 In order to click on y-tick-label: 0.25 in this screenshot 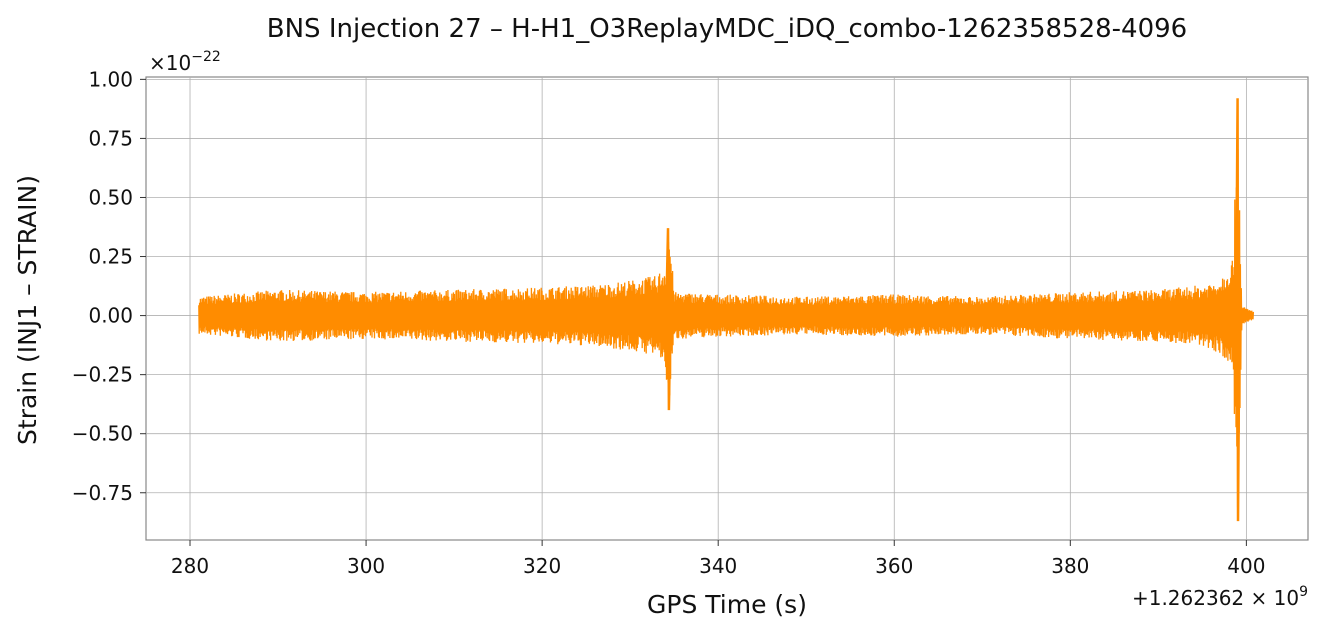, I will do `click(110, 257)`.